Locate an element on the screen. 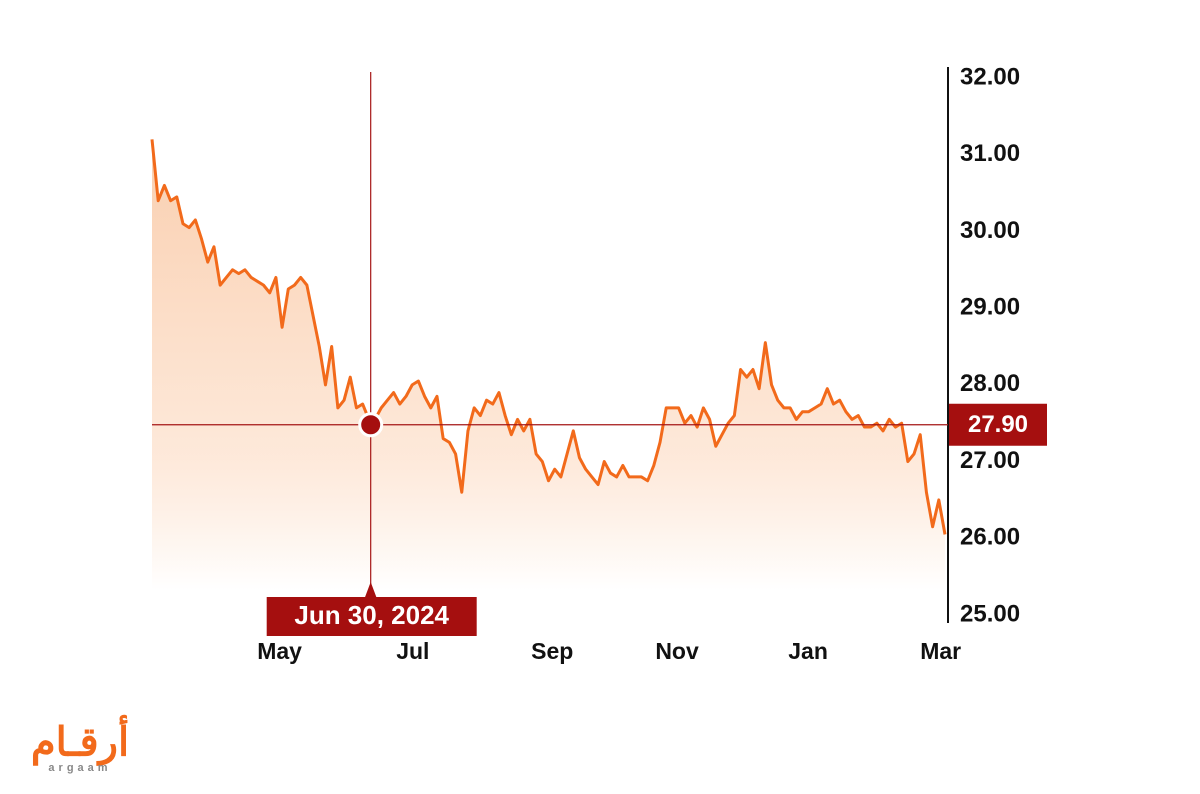  x-tick-label: May is located at coordinates (279, 651).